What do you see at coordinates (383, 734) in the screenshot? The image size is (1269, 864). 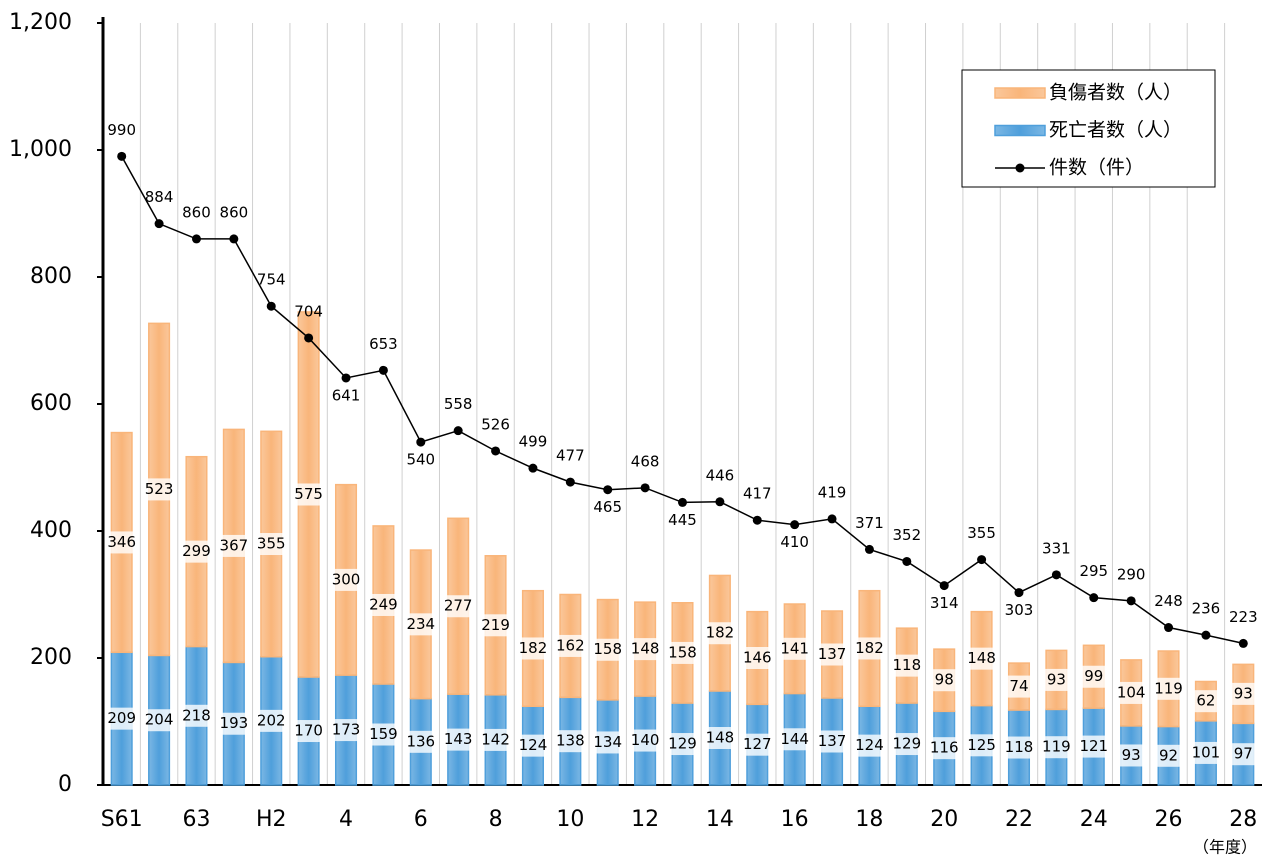 I see `data-label: 159` at bounding box center [383, 734].